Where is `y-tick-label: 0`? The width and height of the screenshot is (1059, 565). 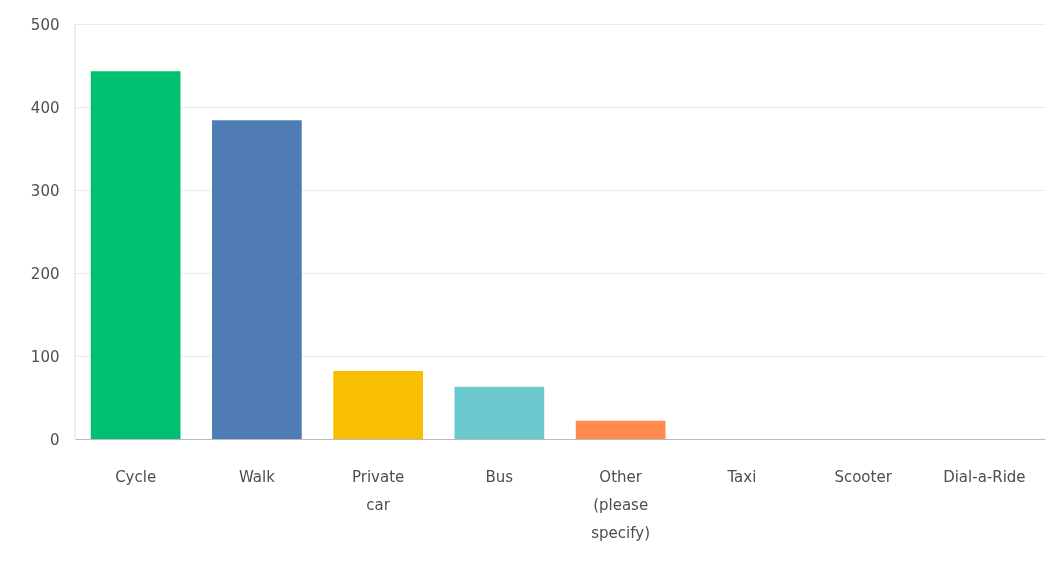
y-tick-label: 0 is located at coordinates (54, 439).